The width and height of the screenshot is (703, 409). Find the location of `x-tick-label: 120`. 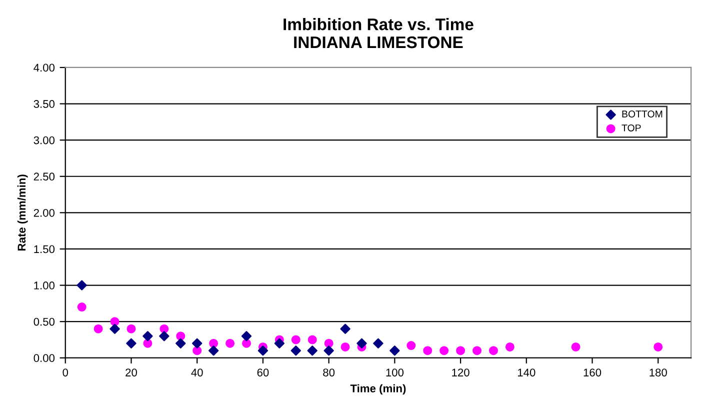

x-tick-label: 120 is located at coordinates (461, 372).